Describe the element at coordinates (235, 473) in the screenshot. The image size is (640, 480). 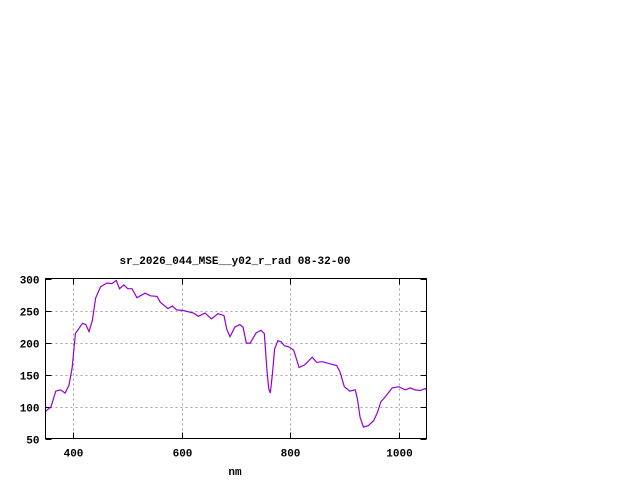
I see `x-axis-label: nm` at that location.